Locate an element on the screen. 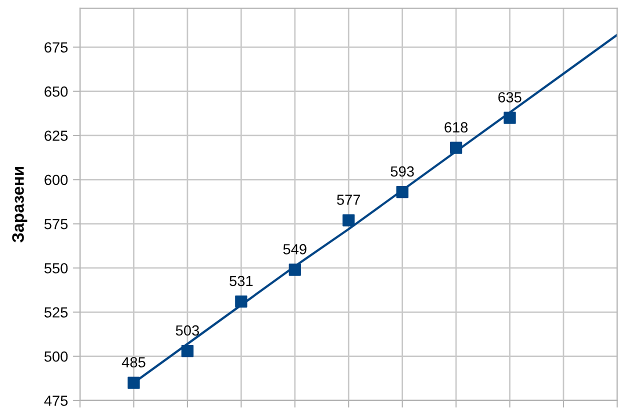  data-label: 635 is located at coordinates (510, 97).